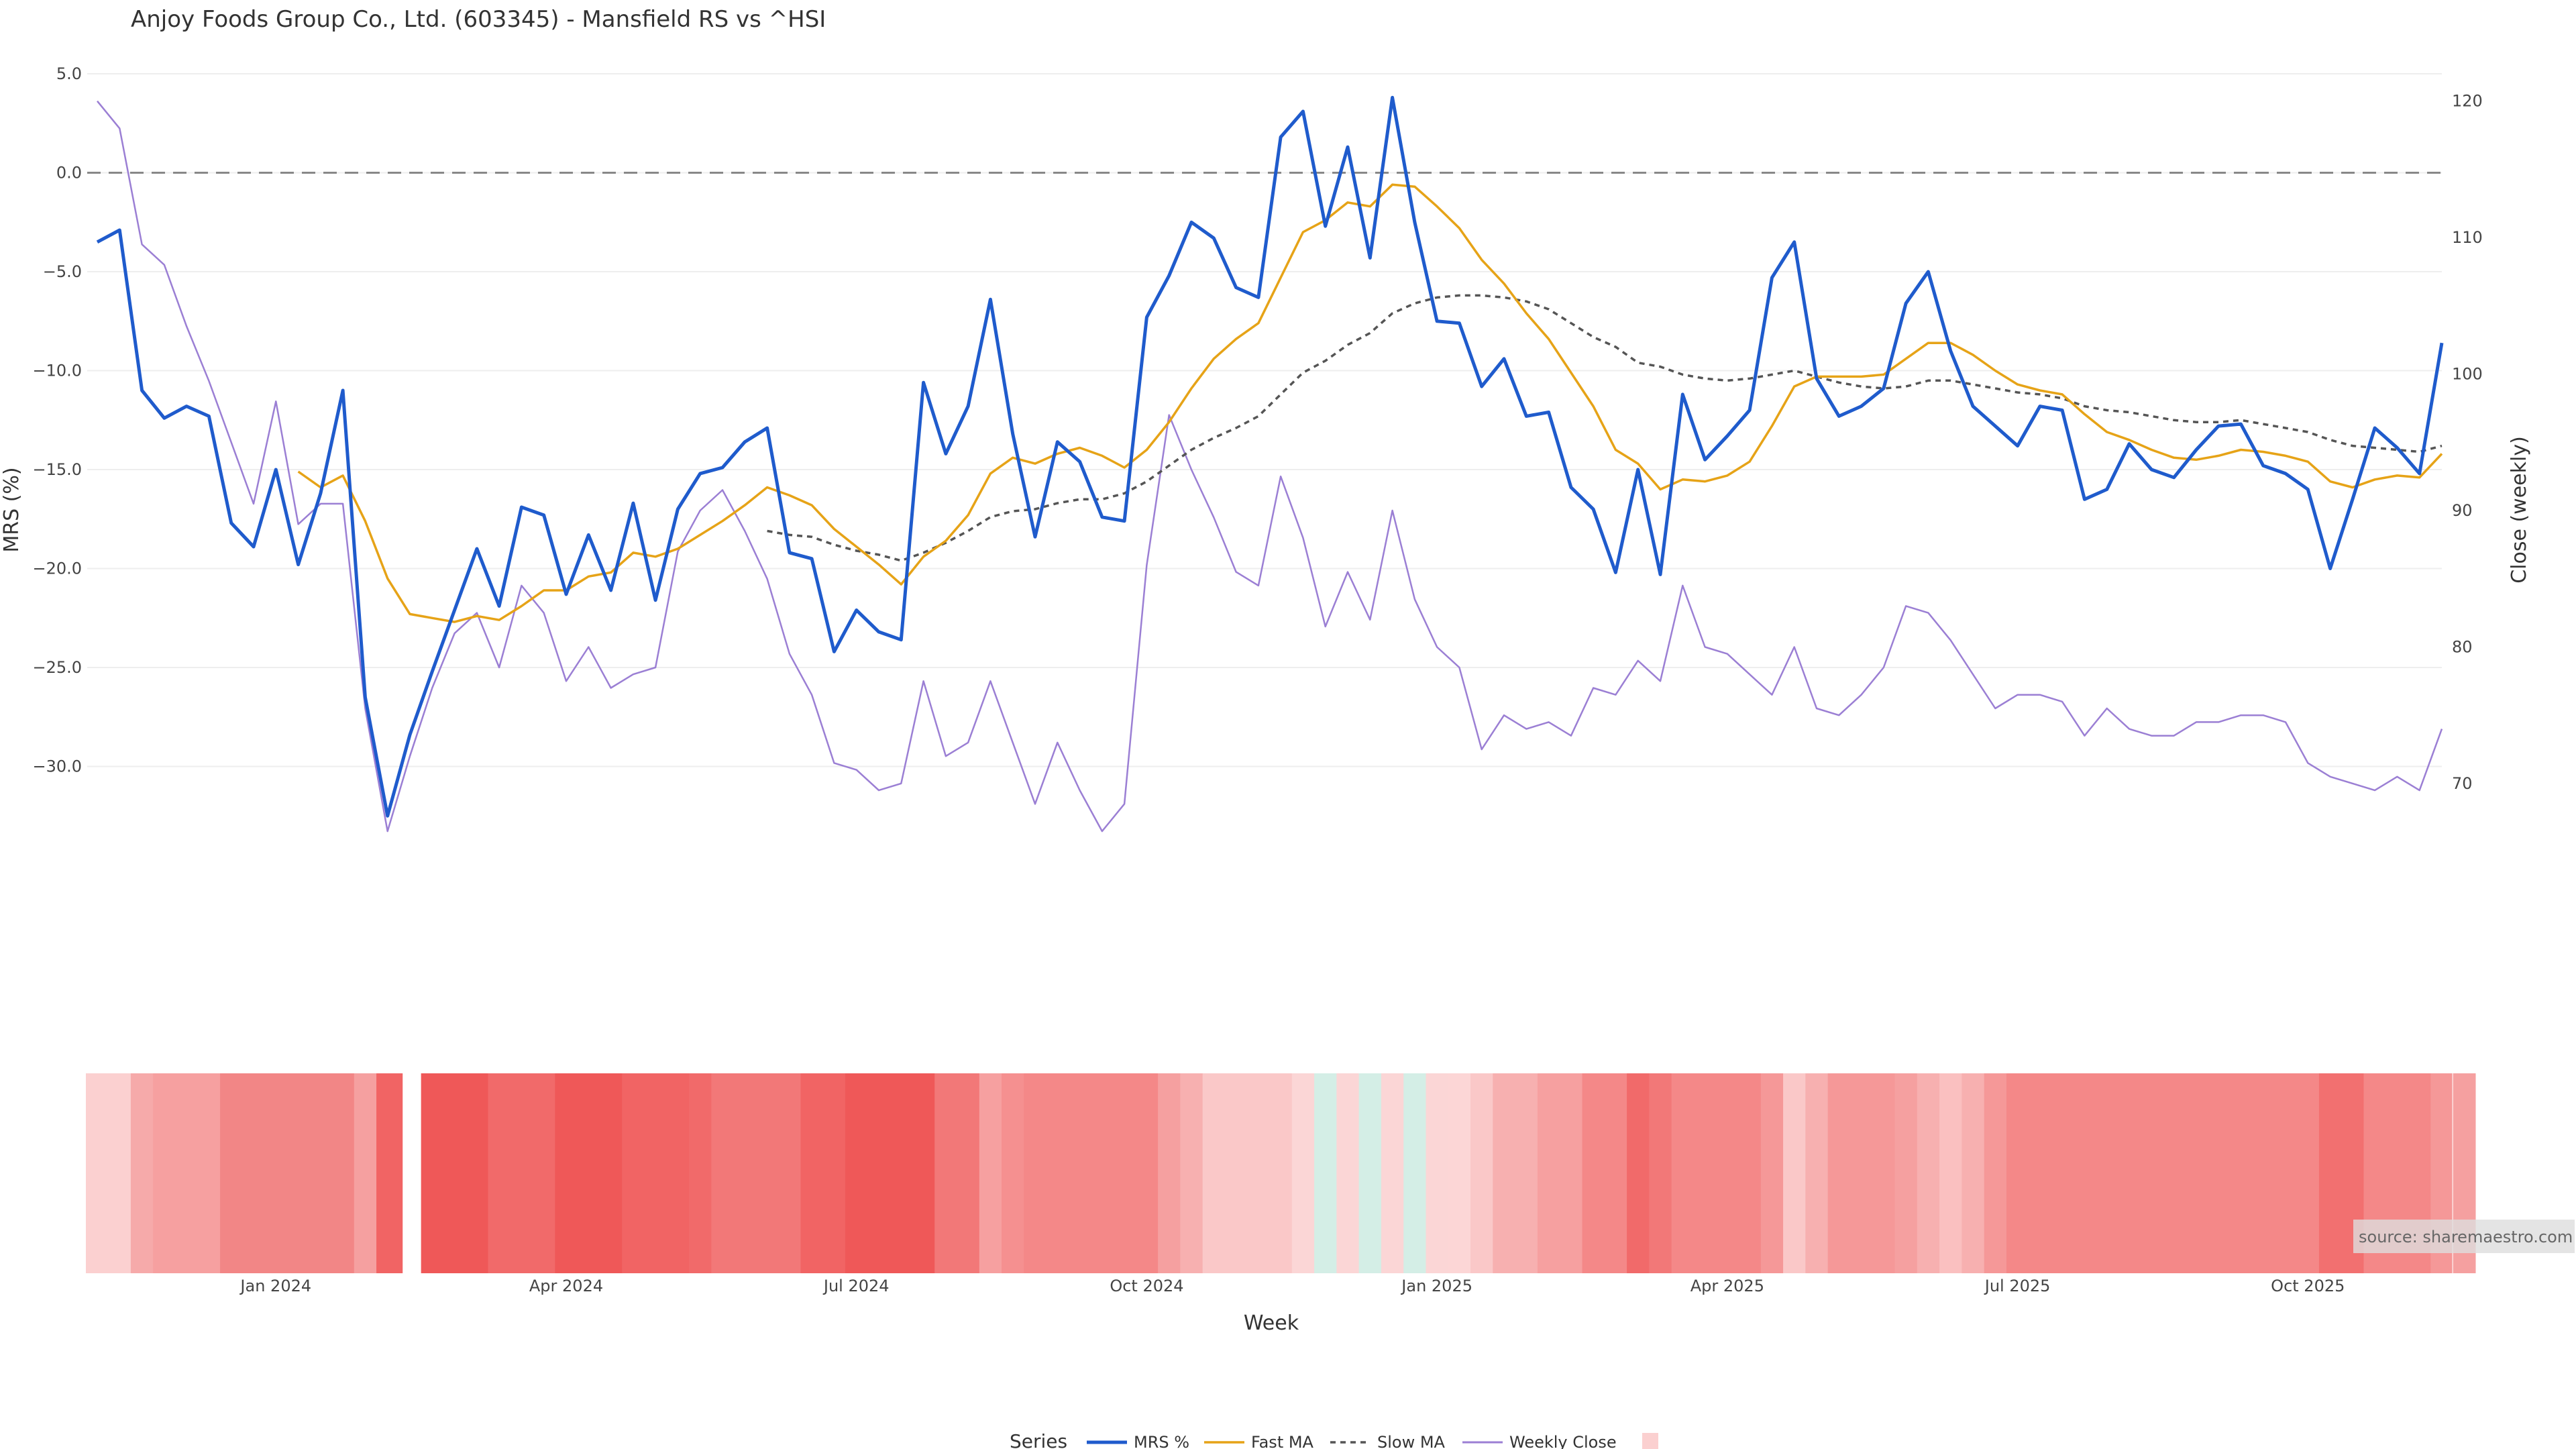  I want to click on right-axis-ticks: 120 110 100 90 80 70, so click(2467, 442).